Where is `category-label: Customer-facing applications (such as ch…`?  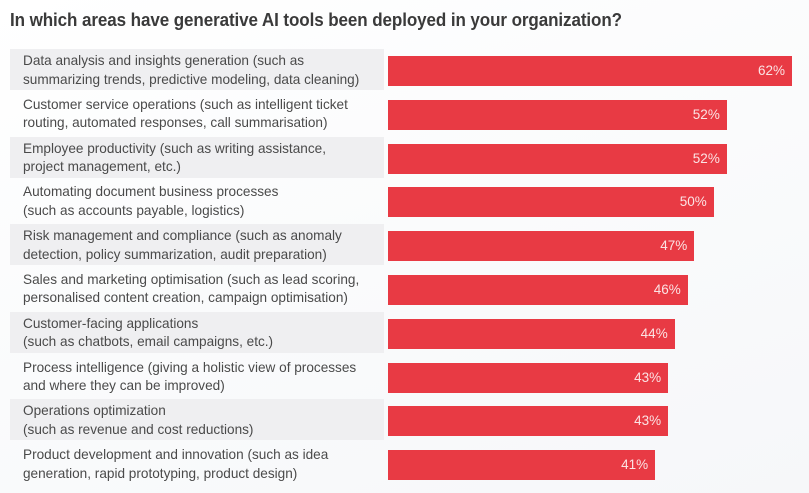 category-label: Customer-facing applications (such as ch… is located at coordinates (148, 332).